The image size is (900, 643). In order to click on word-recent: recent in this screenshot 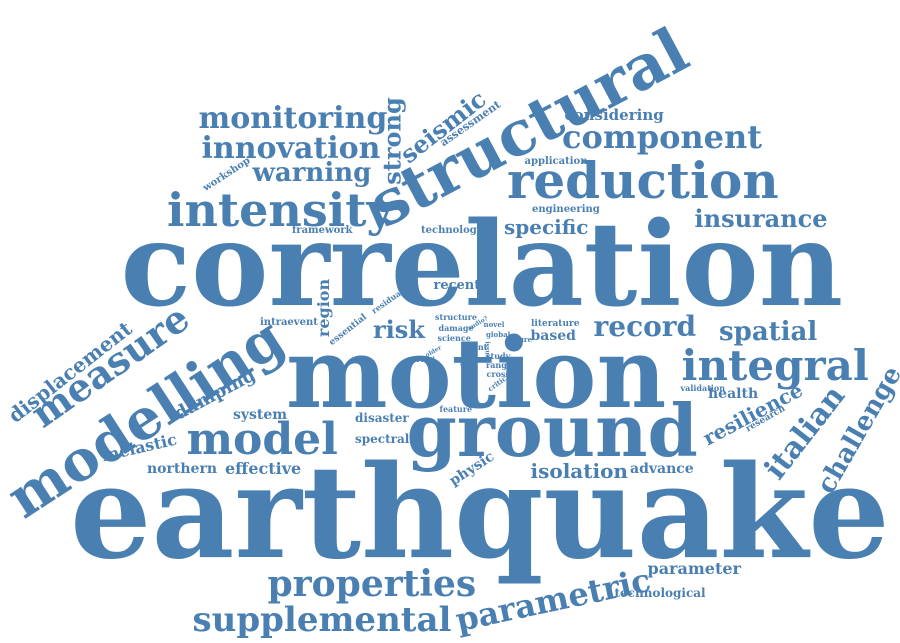, I will do `click(457, 285)`.